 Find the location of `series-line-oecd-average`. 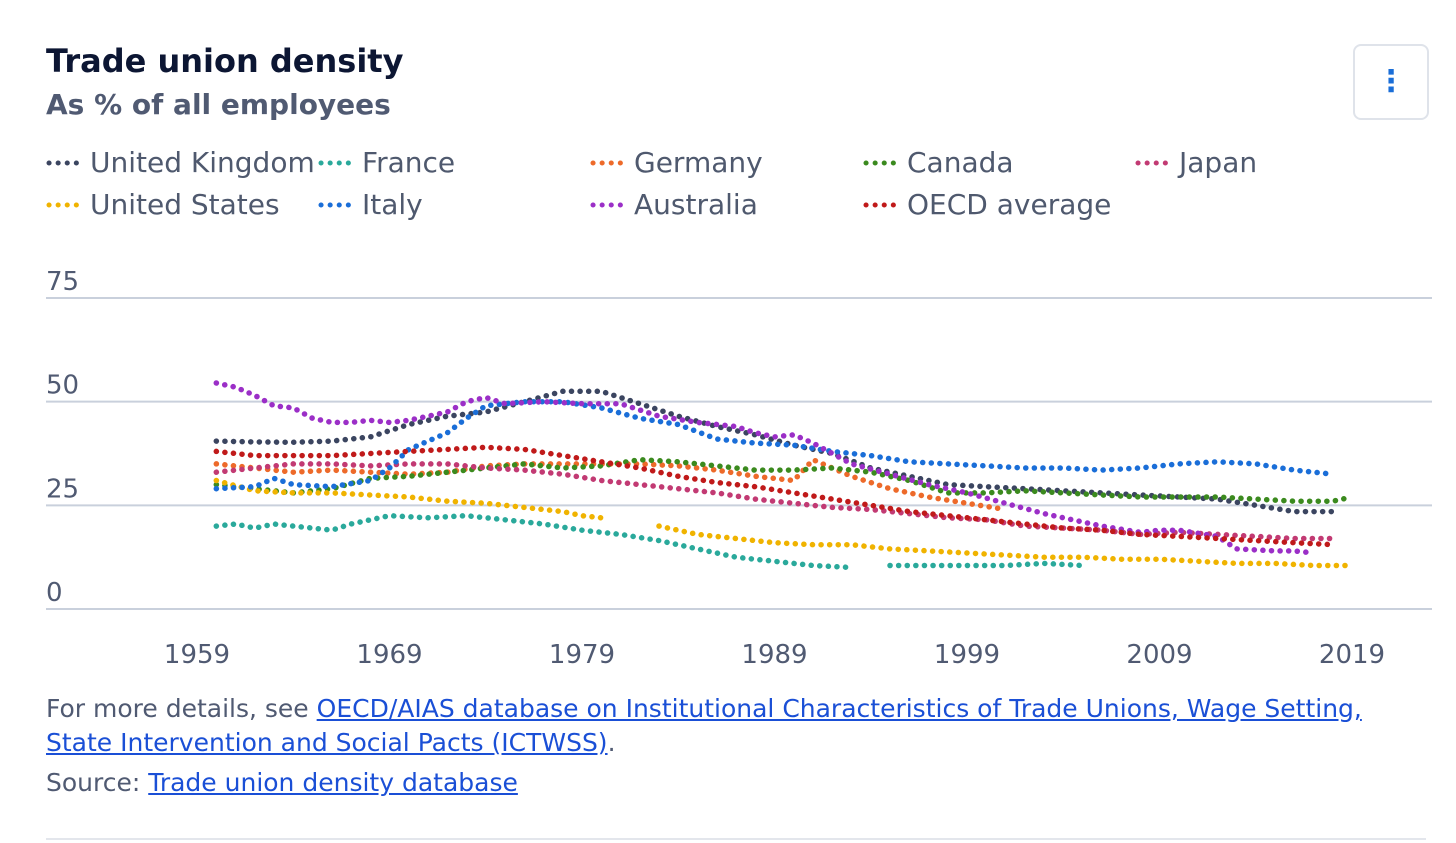

series-line-oecd-average is located at coordinates (774, 496).